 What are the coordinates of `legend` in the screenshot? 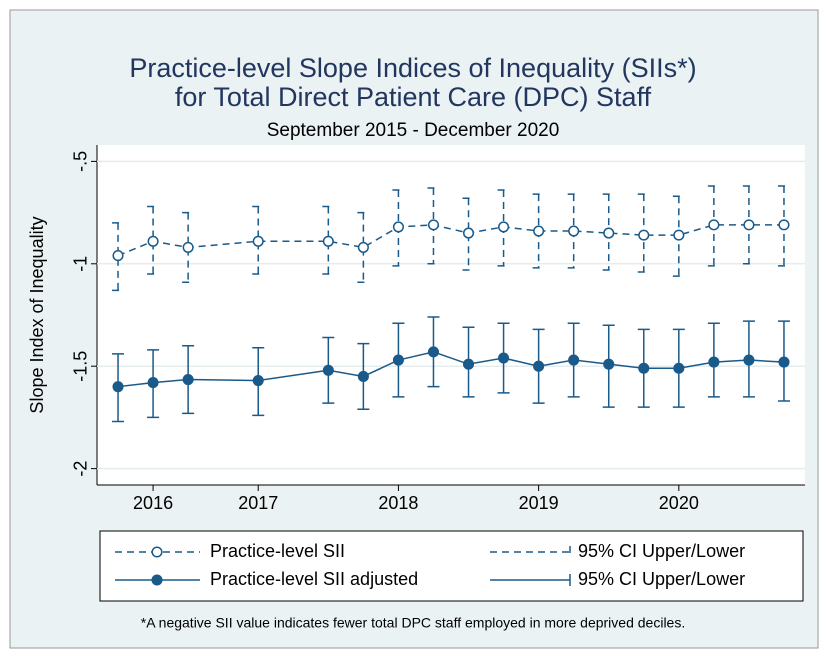 It's located at (451, 566).